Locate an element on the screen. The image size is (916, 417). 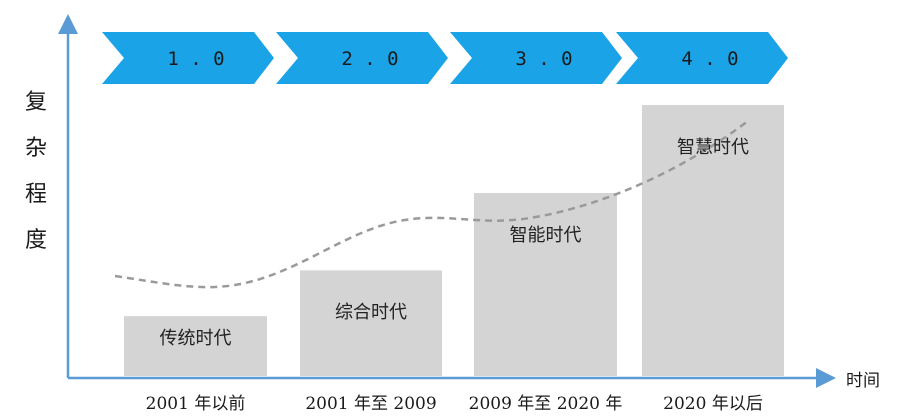
era-label-4: 智慧时代 is located at coordinates (713, 147).